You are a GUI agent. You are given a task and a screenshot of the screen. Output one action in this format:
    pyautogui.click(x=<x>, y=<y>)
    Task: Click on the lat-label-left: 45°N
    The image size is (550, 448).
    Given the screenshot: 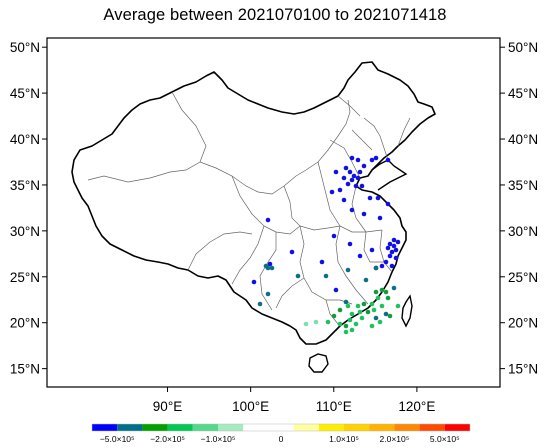 What is the action you would take?
    pyautogui.click(x=25, y=93)
    